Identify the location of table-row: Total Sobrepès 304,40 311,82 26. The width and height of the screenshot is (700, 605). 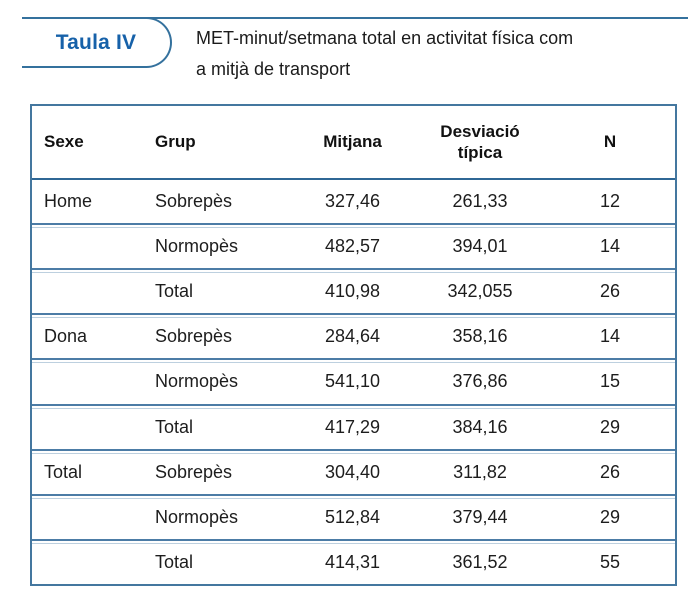
(353, 471).